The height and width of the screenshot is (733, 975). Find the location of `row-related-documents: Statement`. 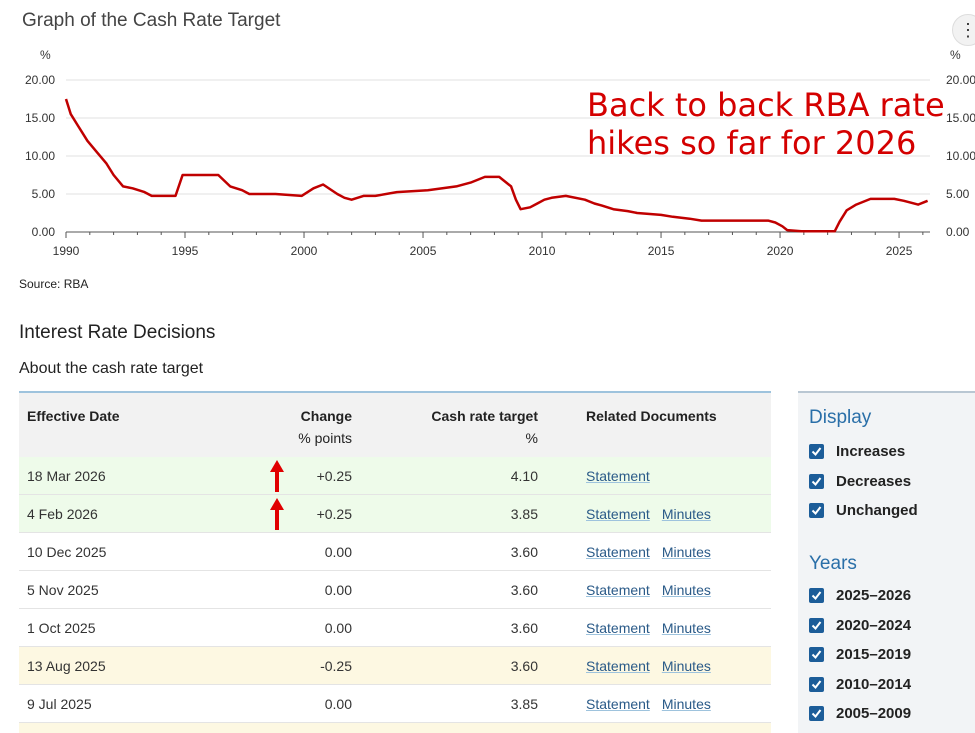

row-related-documents: Statement is located at coordinates (658, 476).